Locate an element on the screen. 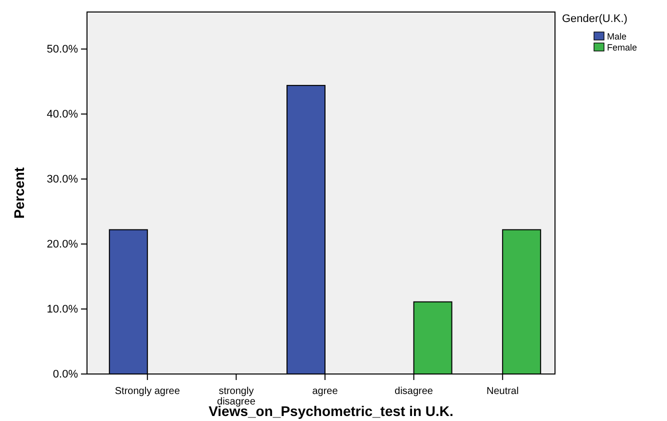  x-tick-label: agree is located at coordinates (325, 392).